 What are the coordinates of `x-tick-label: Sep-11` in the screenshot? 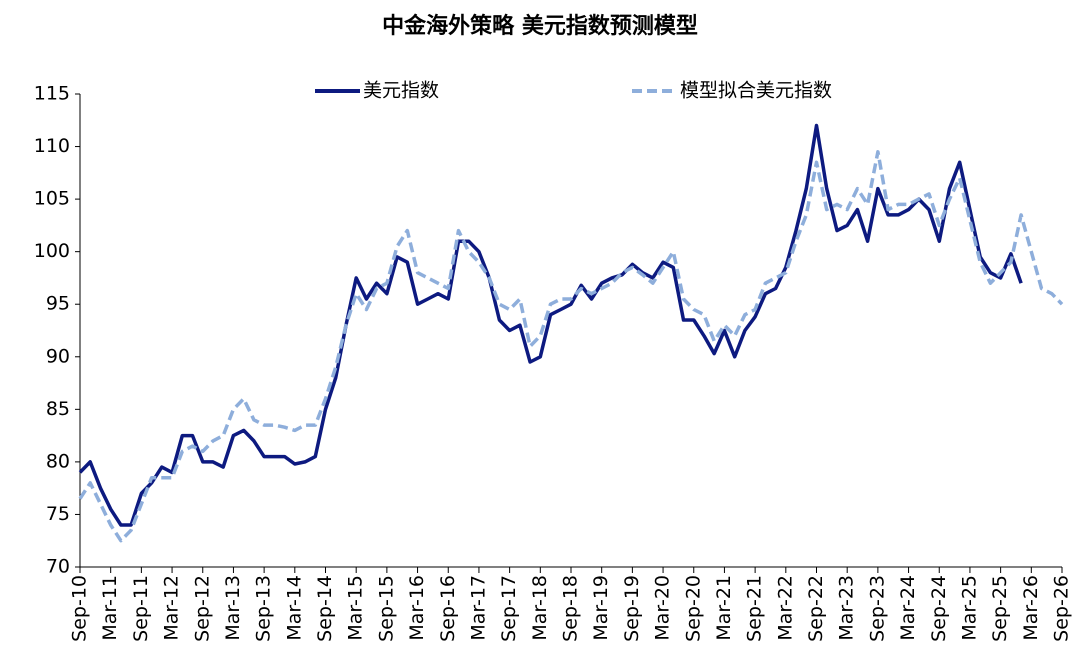 It's located at (141, 608).